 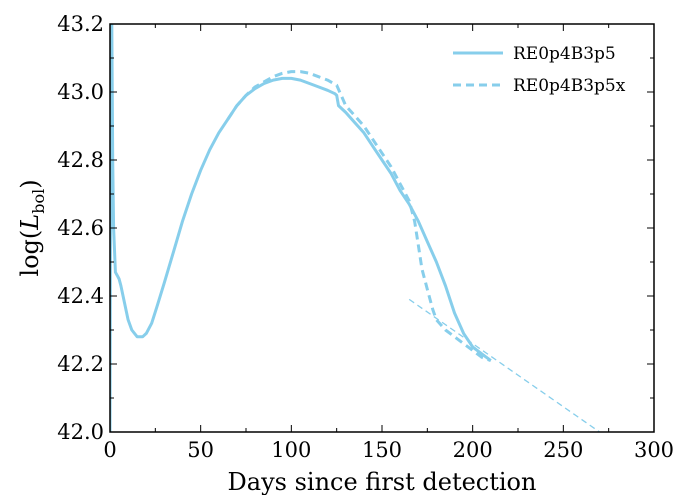 I want to click on x-tick-label: 250, so click(x=563, y=450).